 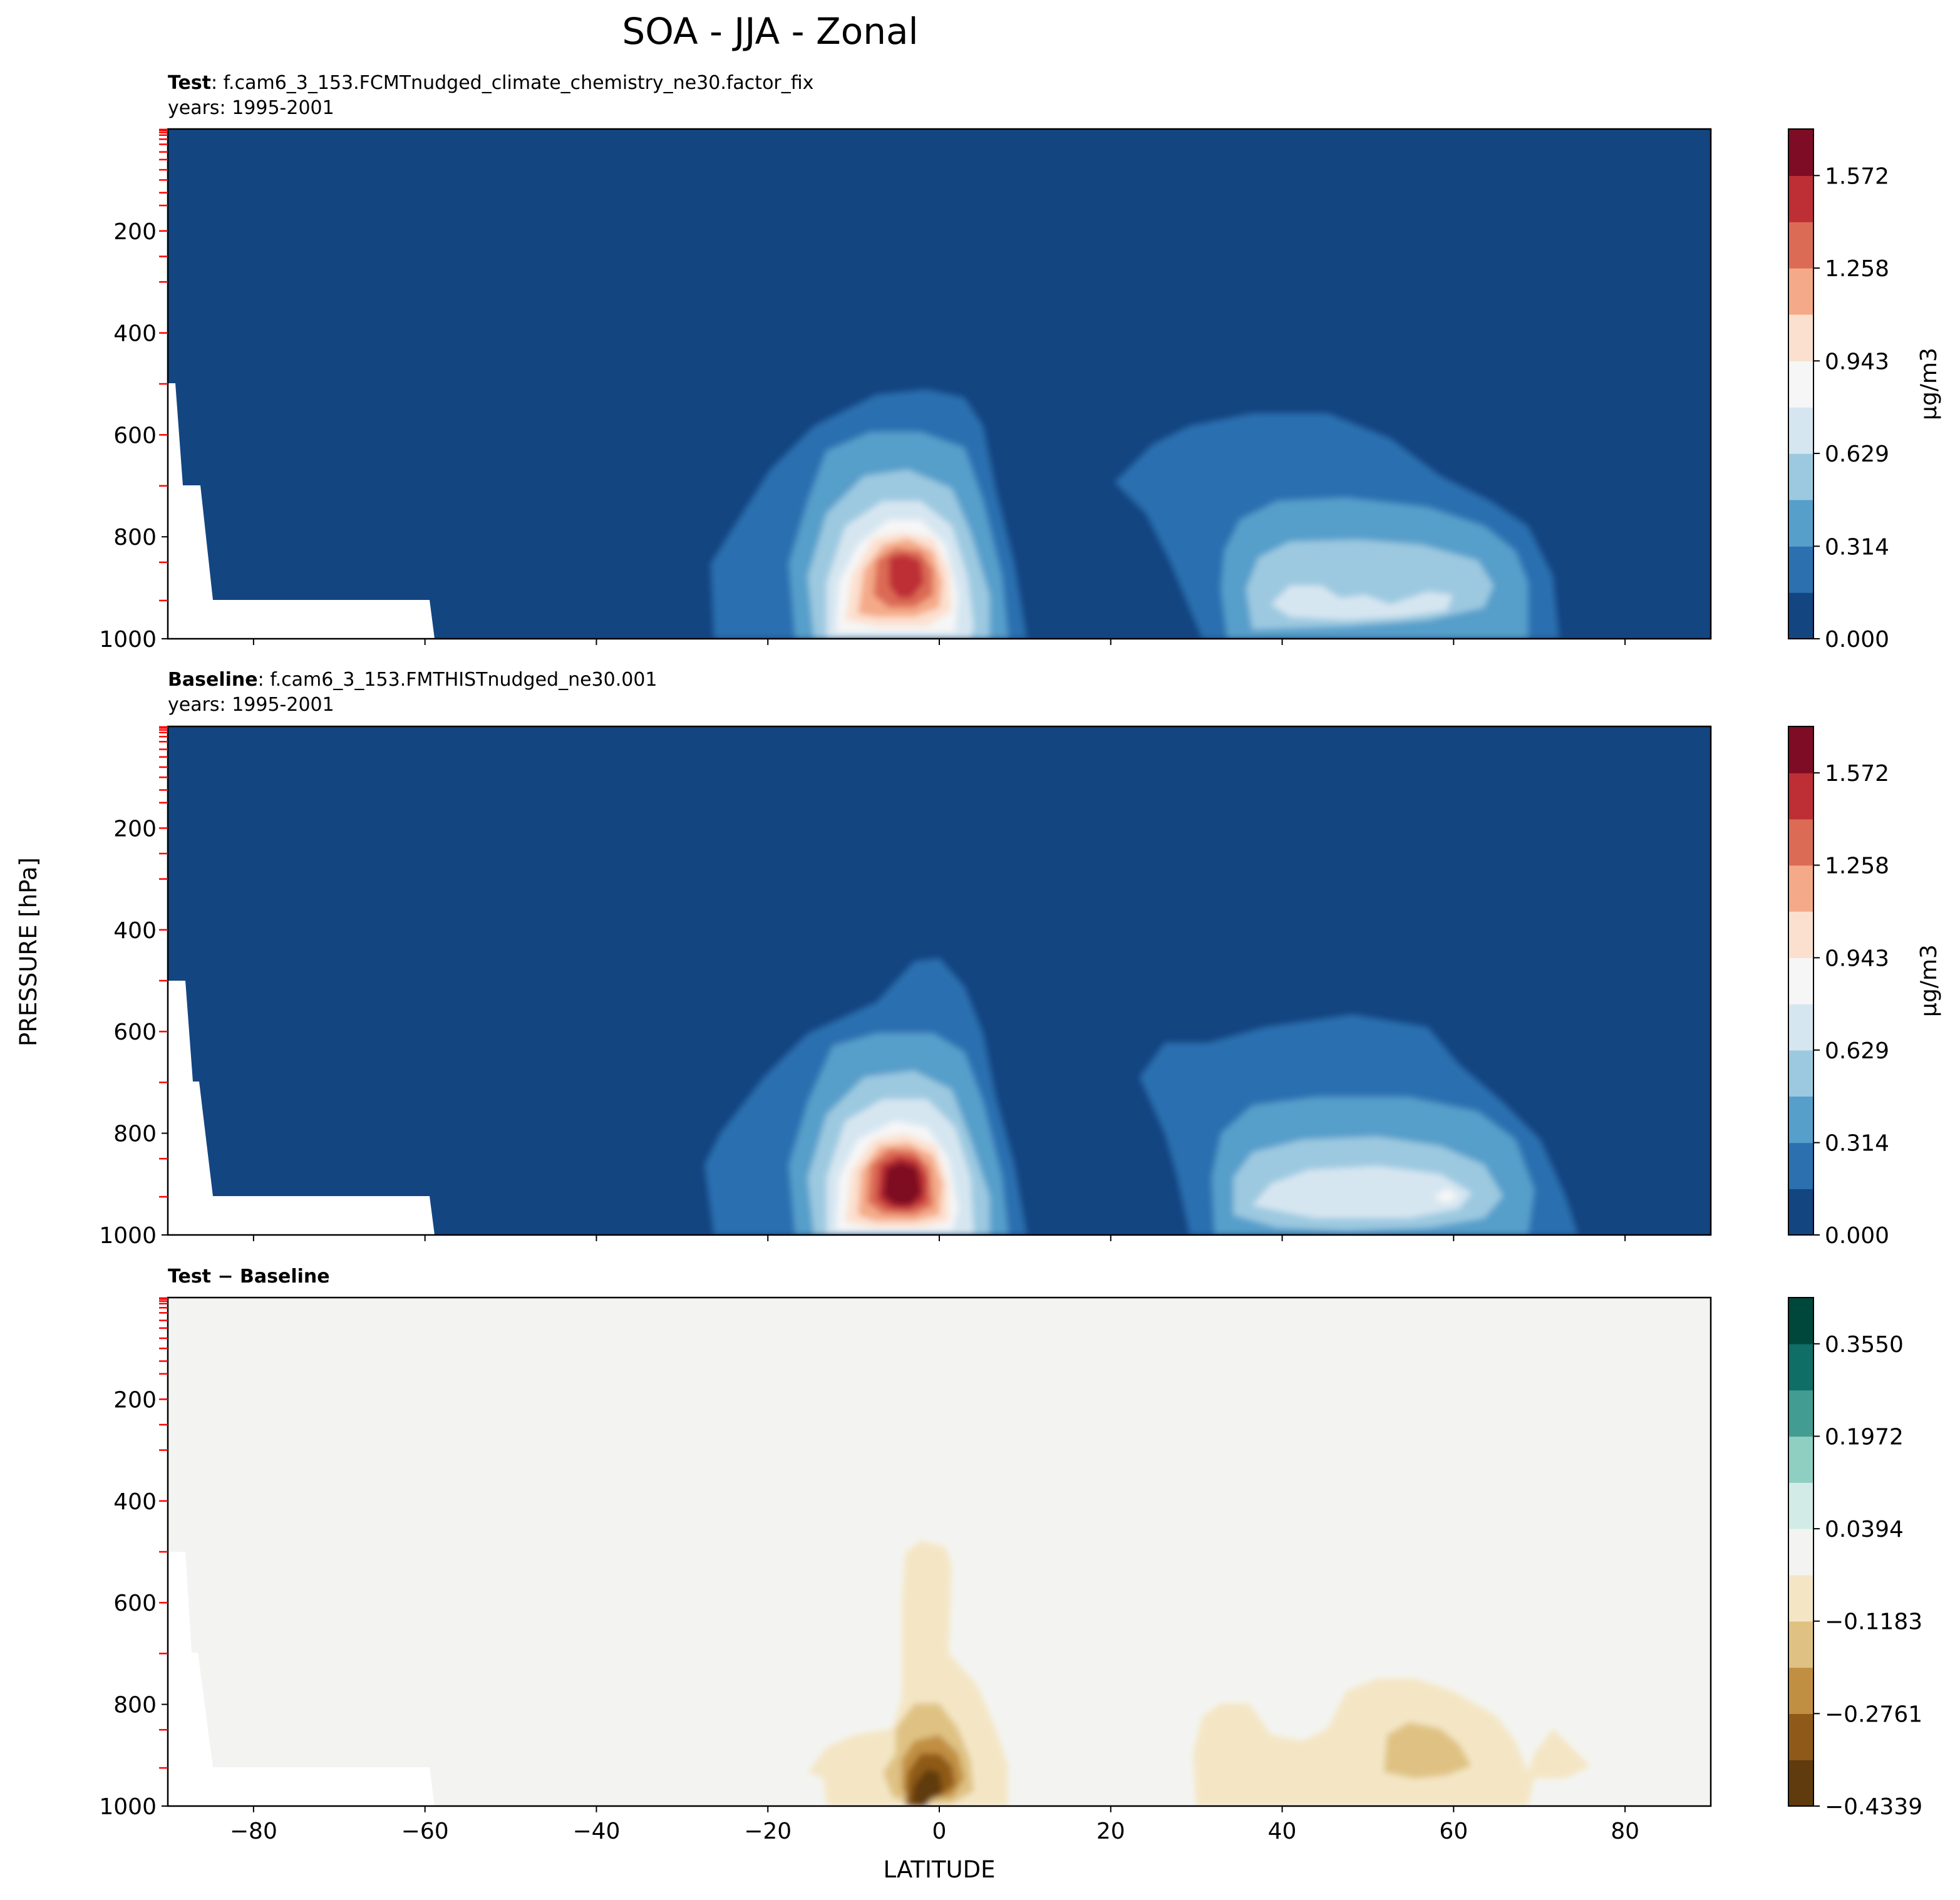 What do you see at coordinates (906, 576) in the screenshot?
I see `band-1.415` at bounding box center [906, 576].